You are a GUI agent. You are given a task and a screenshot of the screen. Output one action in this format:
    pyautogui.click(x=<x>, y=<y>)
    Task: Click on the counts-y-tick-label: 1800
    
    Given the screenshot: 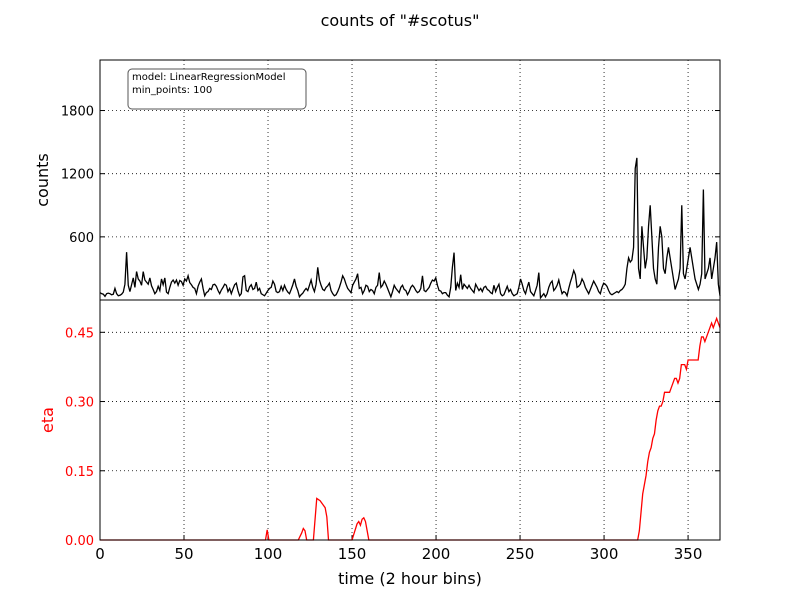 What is the action you would take?
    pyautogui.click(x=77, y=112)
    